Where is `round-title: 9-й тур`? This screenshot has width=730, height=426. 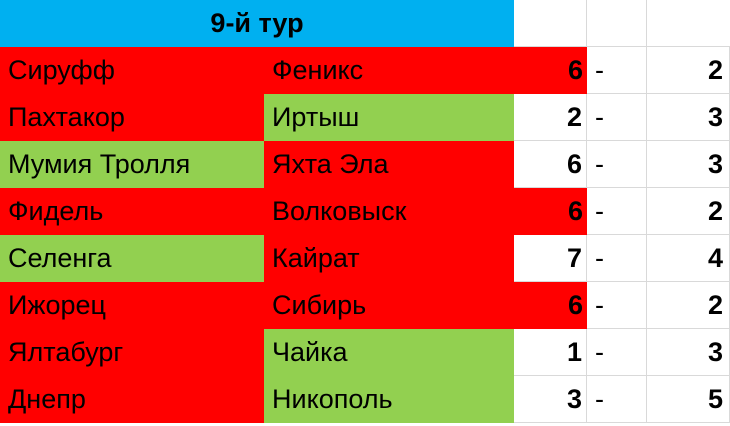 round-title: 9-й тур is located at coordinates (257, 23).